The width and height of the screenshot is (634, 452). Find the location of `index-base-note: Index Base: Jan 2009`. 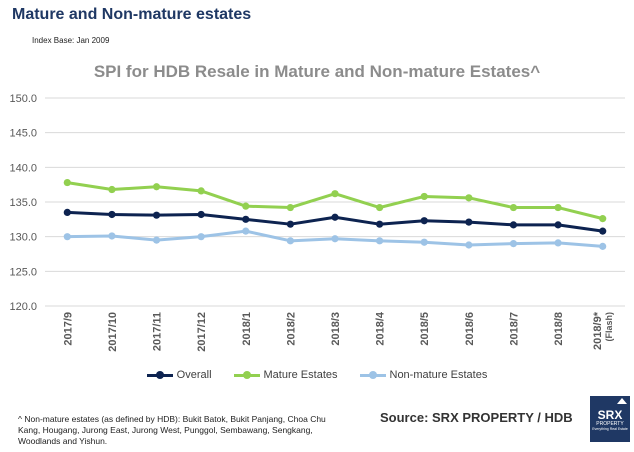

index-base-note: Index Base: Jan 2009 is located at coordinates (71, 40).